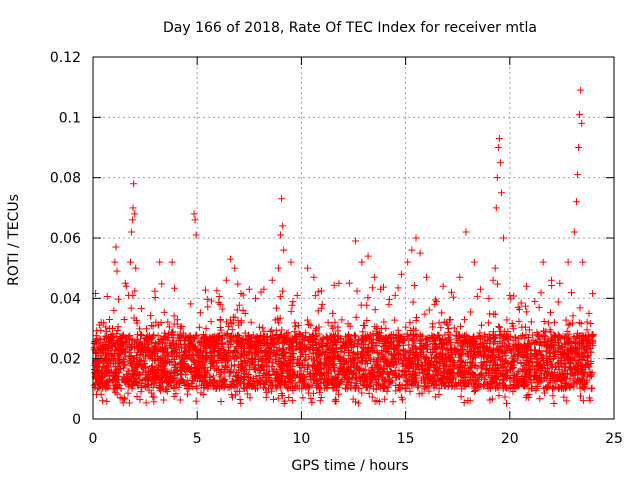 Image resolution: width=640 pixels, height=480 pixels. I want to click on x-tick-label: 10, so click(301, 439).